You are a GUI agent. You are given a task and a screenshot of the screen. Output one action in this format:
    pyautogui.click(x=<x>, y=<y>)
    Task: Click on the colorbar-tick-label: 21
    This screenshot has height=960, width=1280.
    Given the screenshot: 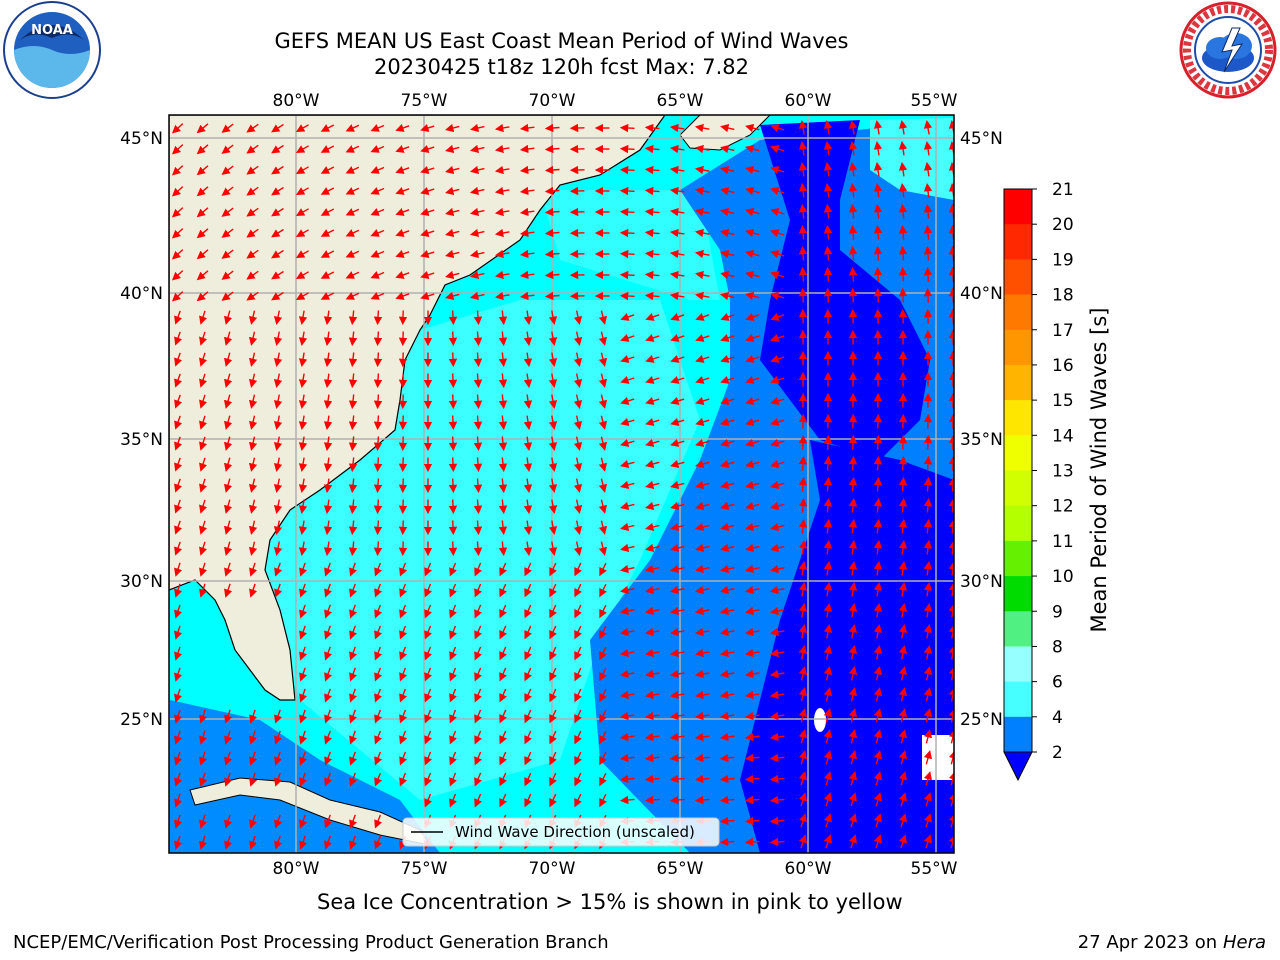 What is the action you would take?
    pyautogui.click(x=1063, y=190)
    